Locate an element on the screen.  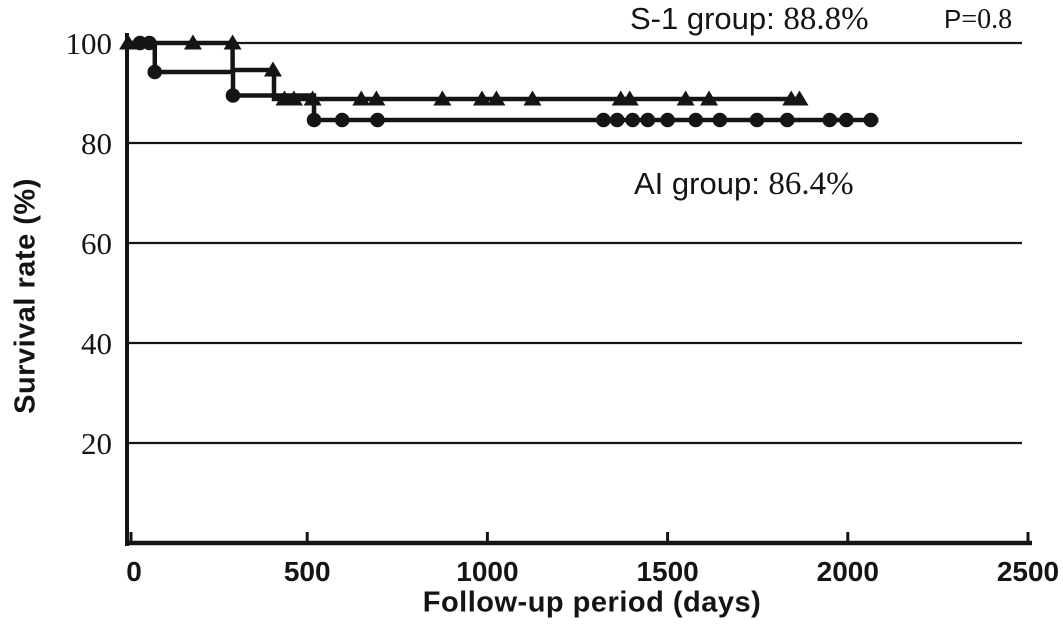
x-tick-label-1000: 1000 is located at coordinates (487, 571).